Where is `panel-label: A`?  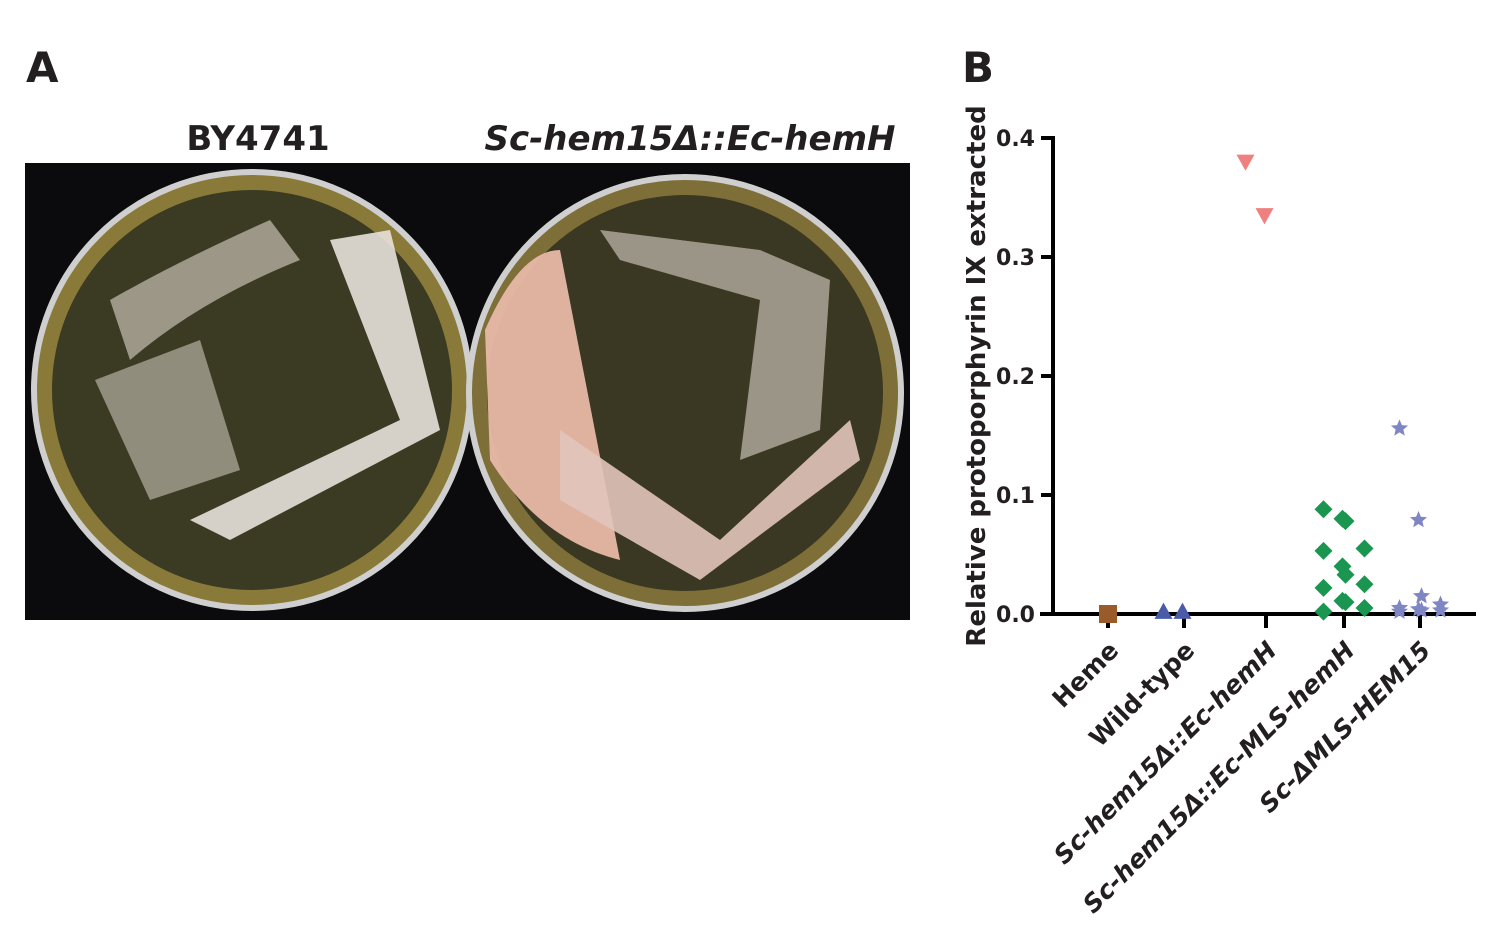
panel-label: A is located at coordinates (42, 67).